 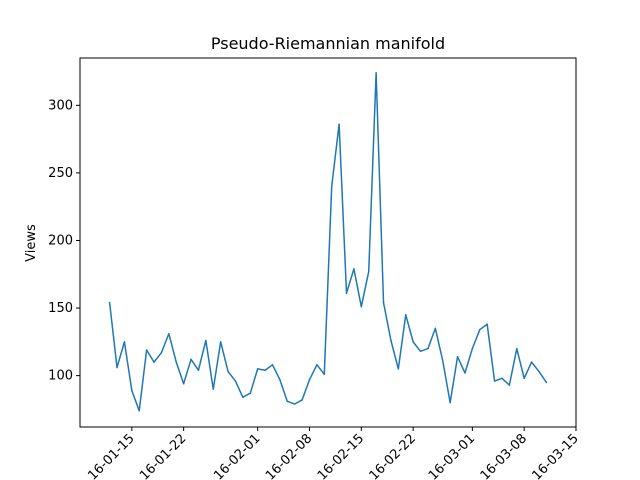 What do you see at coordinates (31, 243) in the screenshot?
I see `y-axis-label: Views` at bounding box center [31, 243].